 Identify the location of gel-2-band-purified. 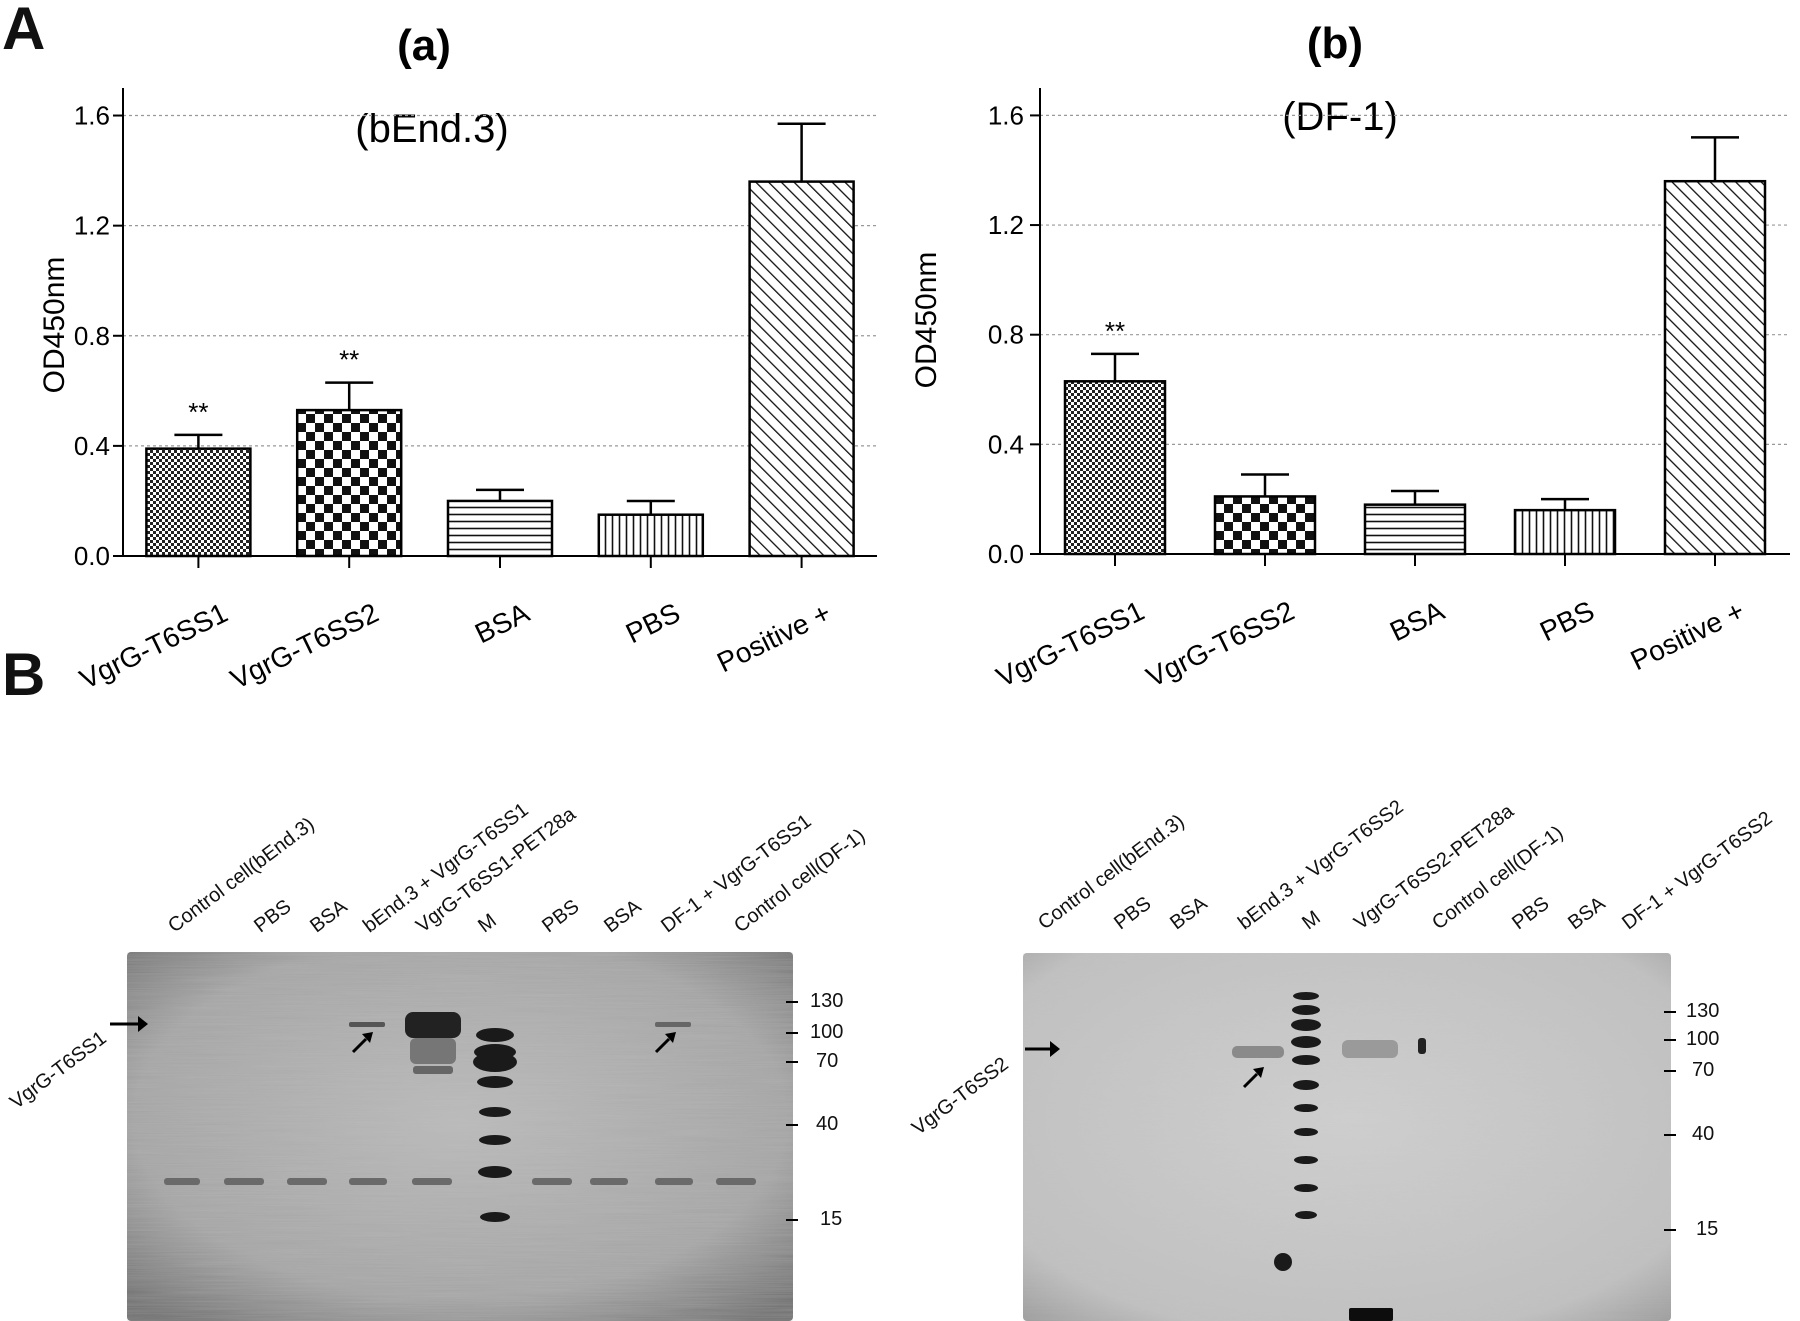
(1370, 1049).